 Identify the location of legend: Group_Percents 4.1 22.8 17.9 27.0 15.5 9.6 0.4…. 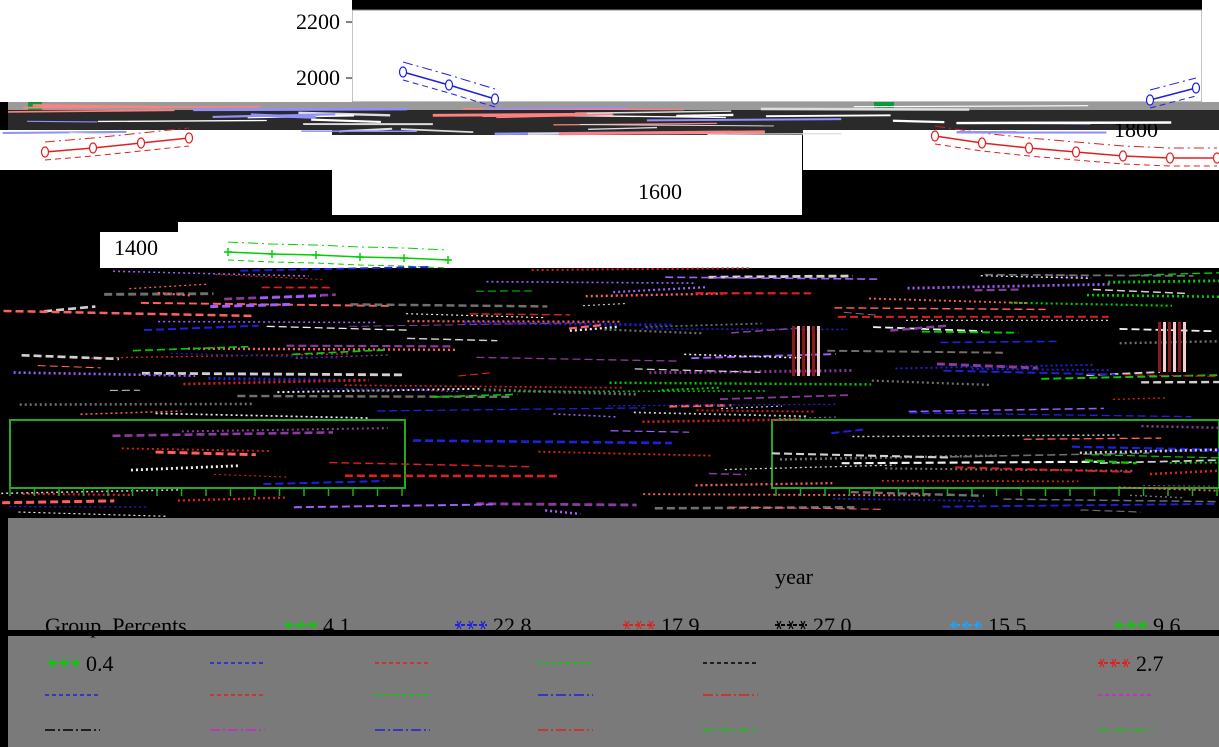
(613, 672).